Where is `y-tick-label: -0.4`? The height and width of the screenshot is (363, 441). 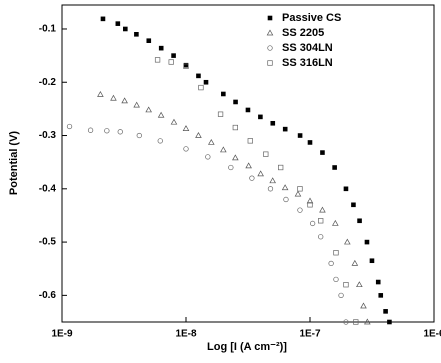 y-tick-label: -0.4 is located at coordinates (48, 188).